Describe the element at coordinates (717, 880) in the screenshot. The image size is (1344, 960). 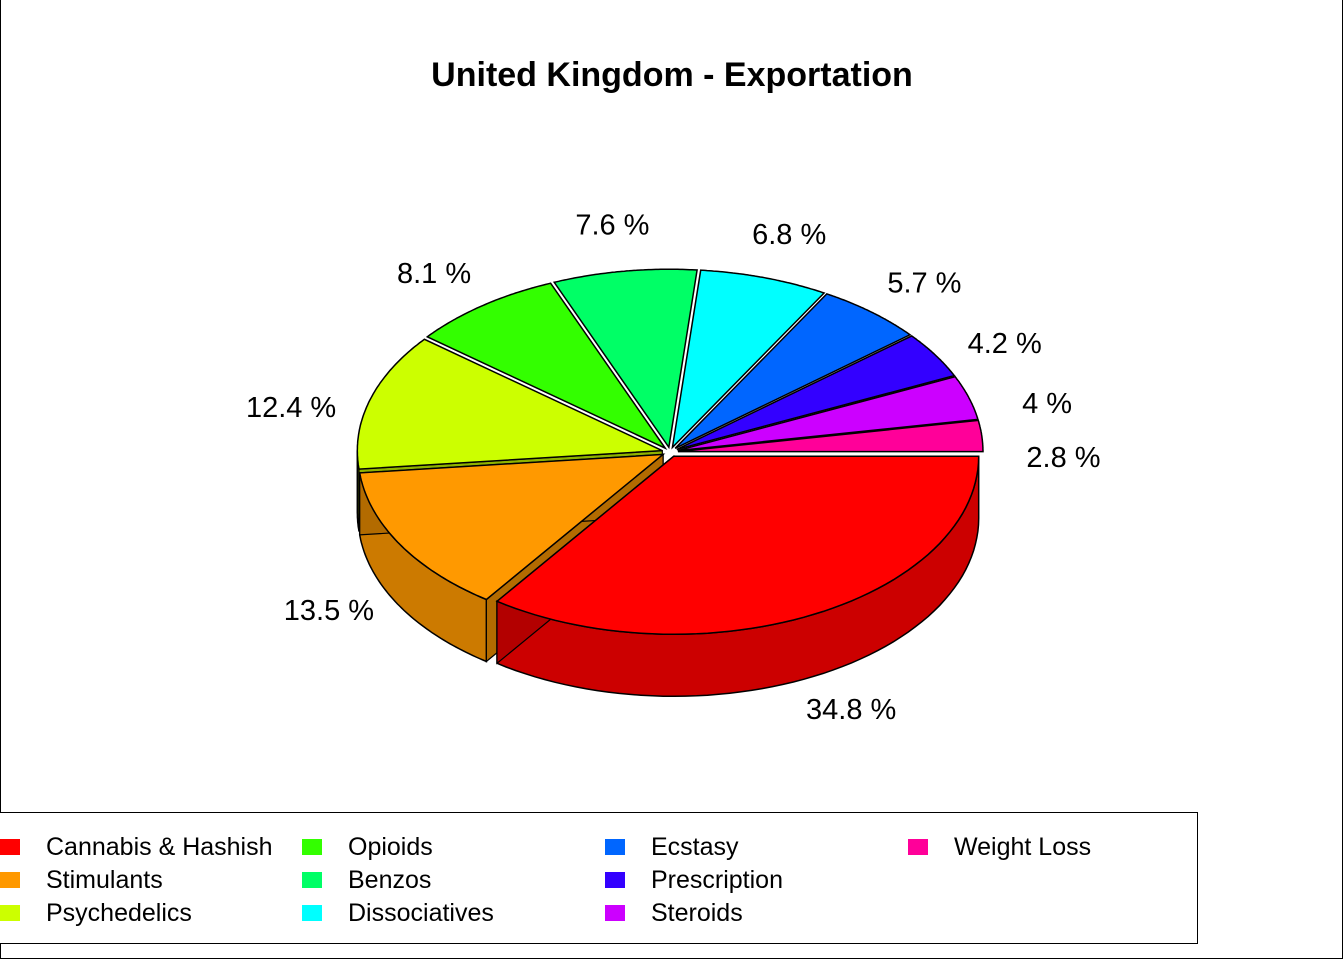
I see `legend-label: Prescription` at that location.